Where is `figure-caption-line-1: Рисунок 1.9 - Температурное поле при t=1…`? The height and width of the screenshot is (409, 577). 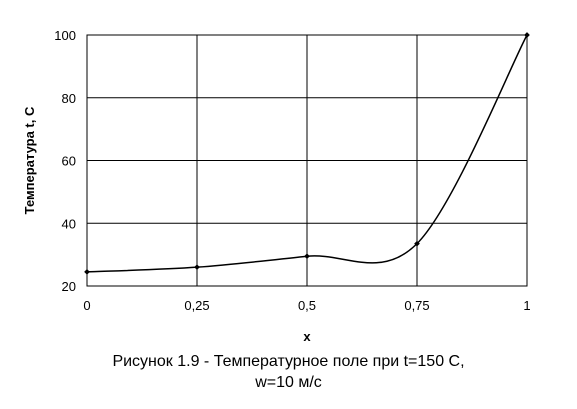
figure-caption-line-1: Рисунок 1.9 - Температурное поле при t=1… is located at coordinates (288, 361).